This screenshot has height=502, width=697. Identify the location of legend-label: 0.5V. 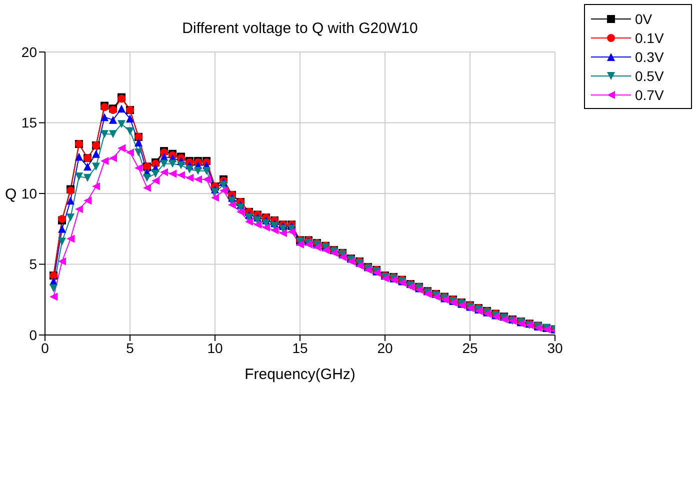
(649, 76).